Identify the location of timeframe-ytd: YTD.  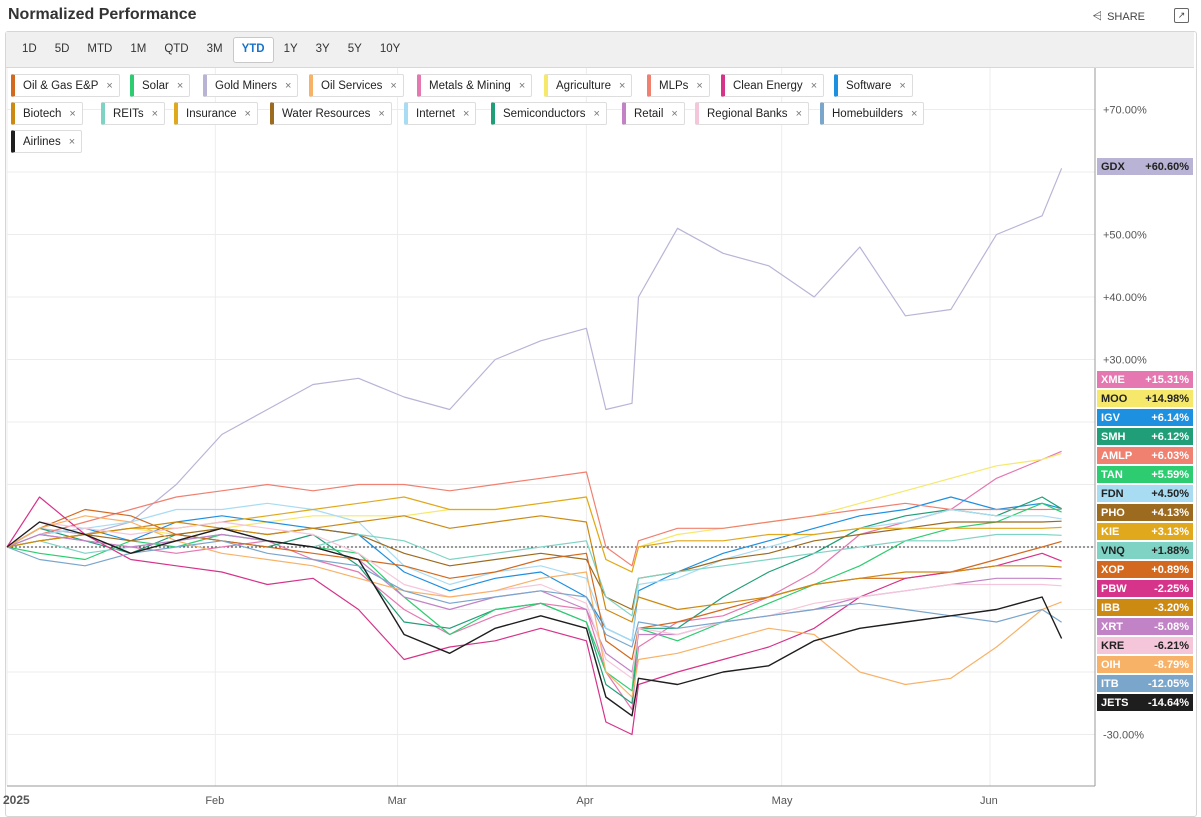
(253, 50).